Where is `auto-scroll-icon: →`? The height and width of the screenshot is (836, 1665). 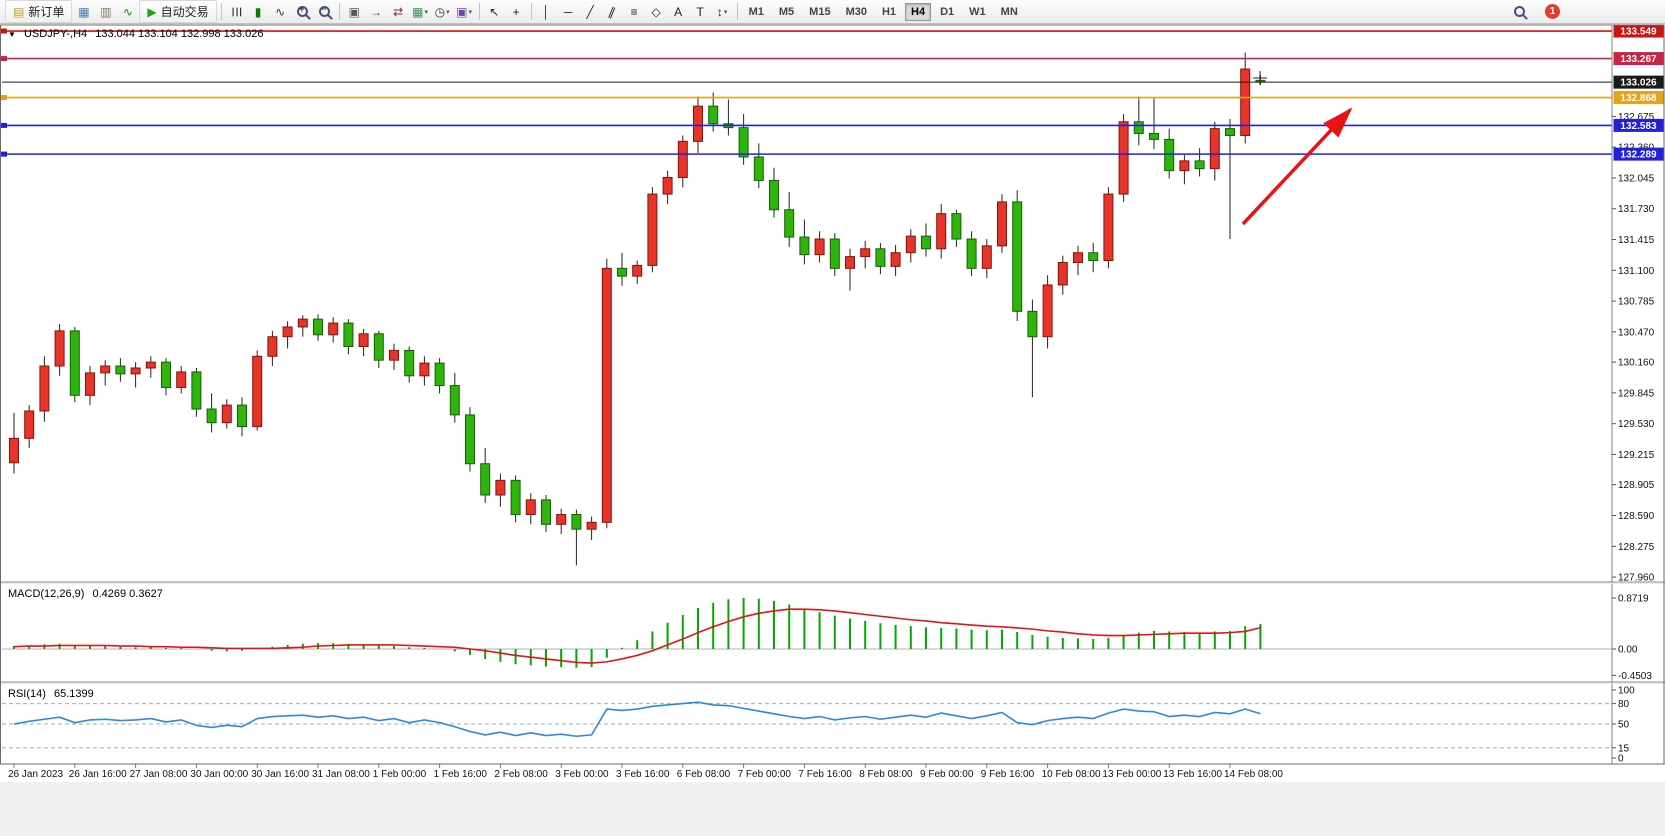 auto-scroll-icon: → is located at coordinates (376, 12).